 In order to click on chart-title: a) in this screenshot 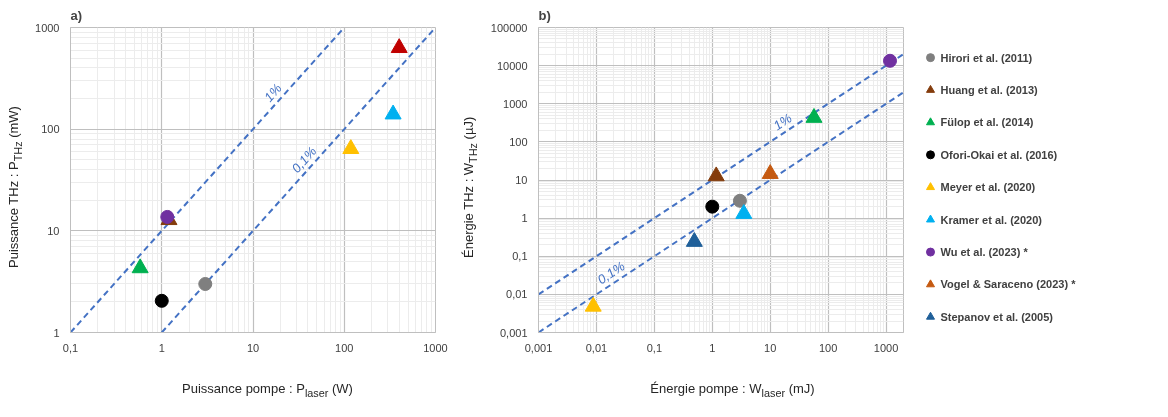, I will do `click(76, 15)`.